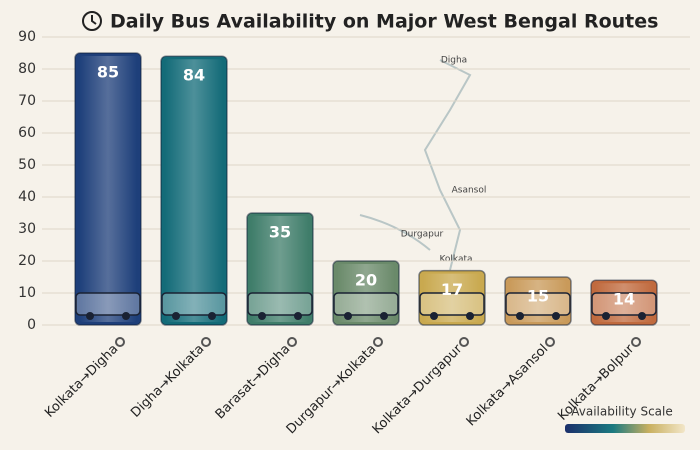 The image size is (700, 450). I want to click on y-tick-label: 70, so click(27, 101).